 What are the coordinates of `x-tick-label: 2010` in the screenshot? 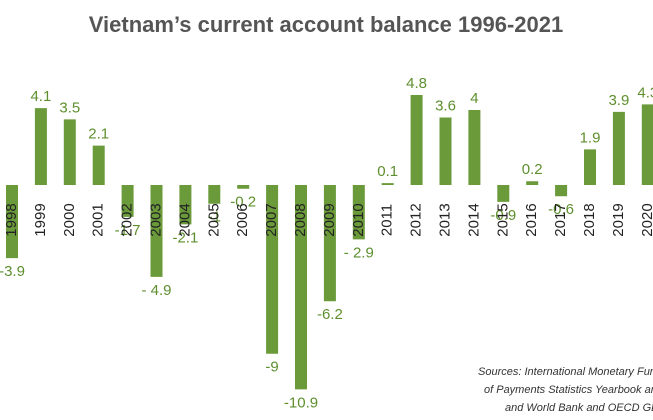 It's located at (358, 219).